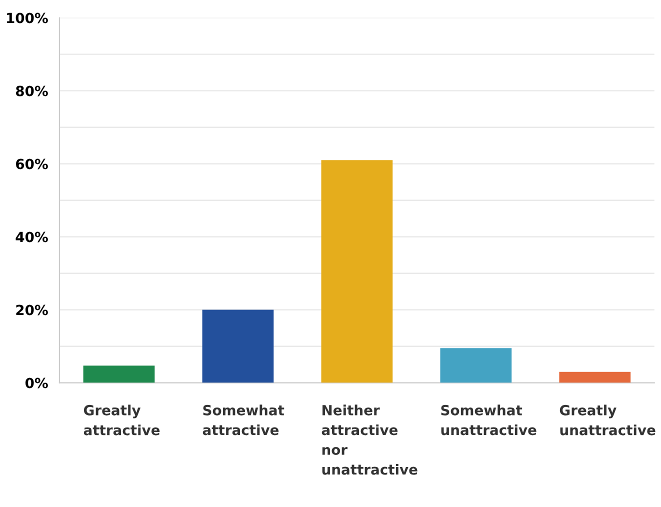 The image size is (661, 507). What do you see at coordinates (27, 18) in the screenshot?
I see `y-tick-label: 100%` at bounding box center [27, 18].